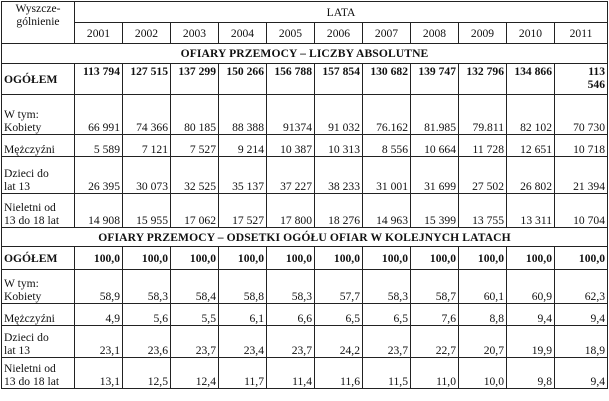 The image size is (609, 401). What do you see at coordinates (581, 175) in the screenshot?
I see `cell-dzieci-abs: 21 394` at bounding box center [581, 175].